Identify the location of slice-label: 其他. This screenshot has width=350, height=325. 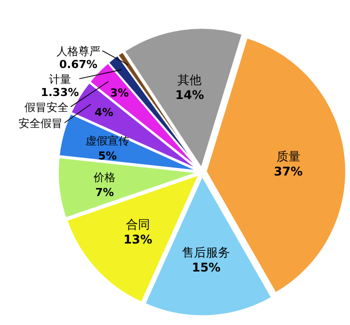
(190, 80).